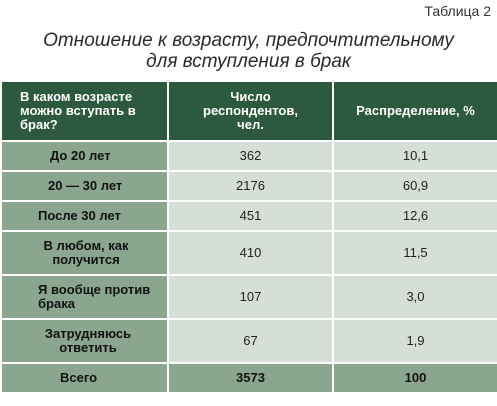 The width and height of the screenshot is (497, 406). I want to click on row-count: 2176, so click(250, 186).